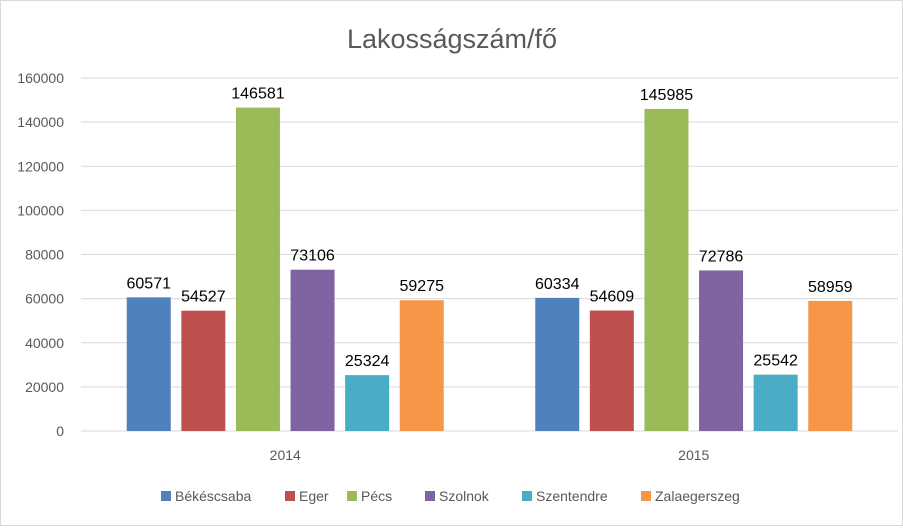 This screenshot has width=903, height=530. Describe the element at coordinates (721, 256) in the screenshot. I see `data-label: 72786` at that location.